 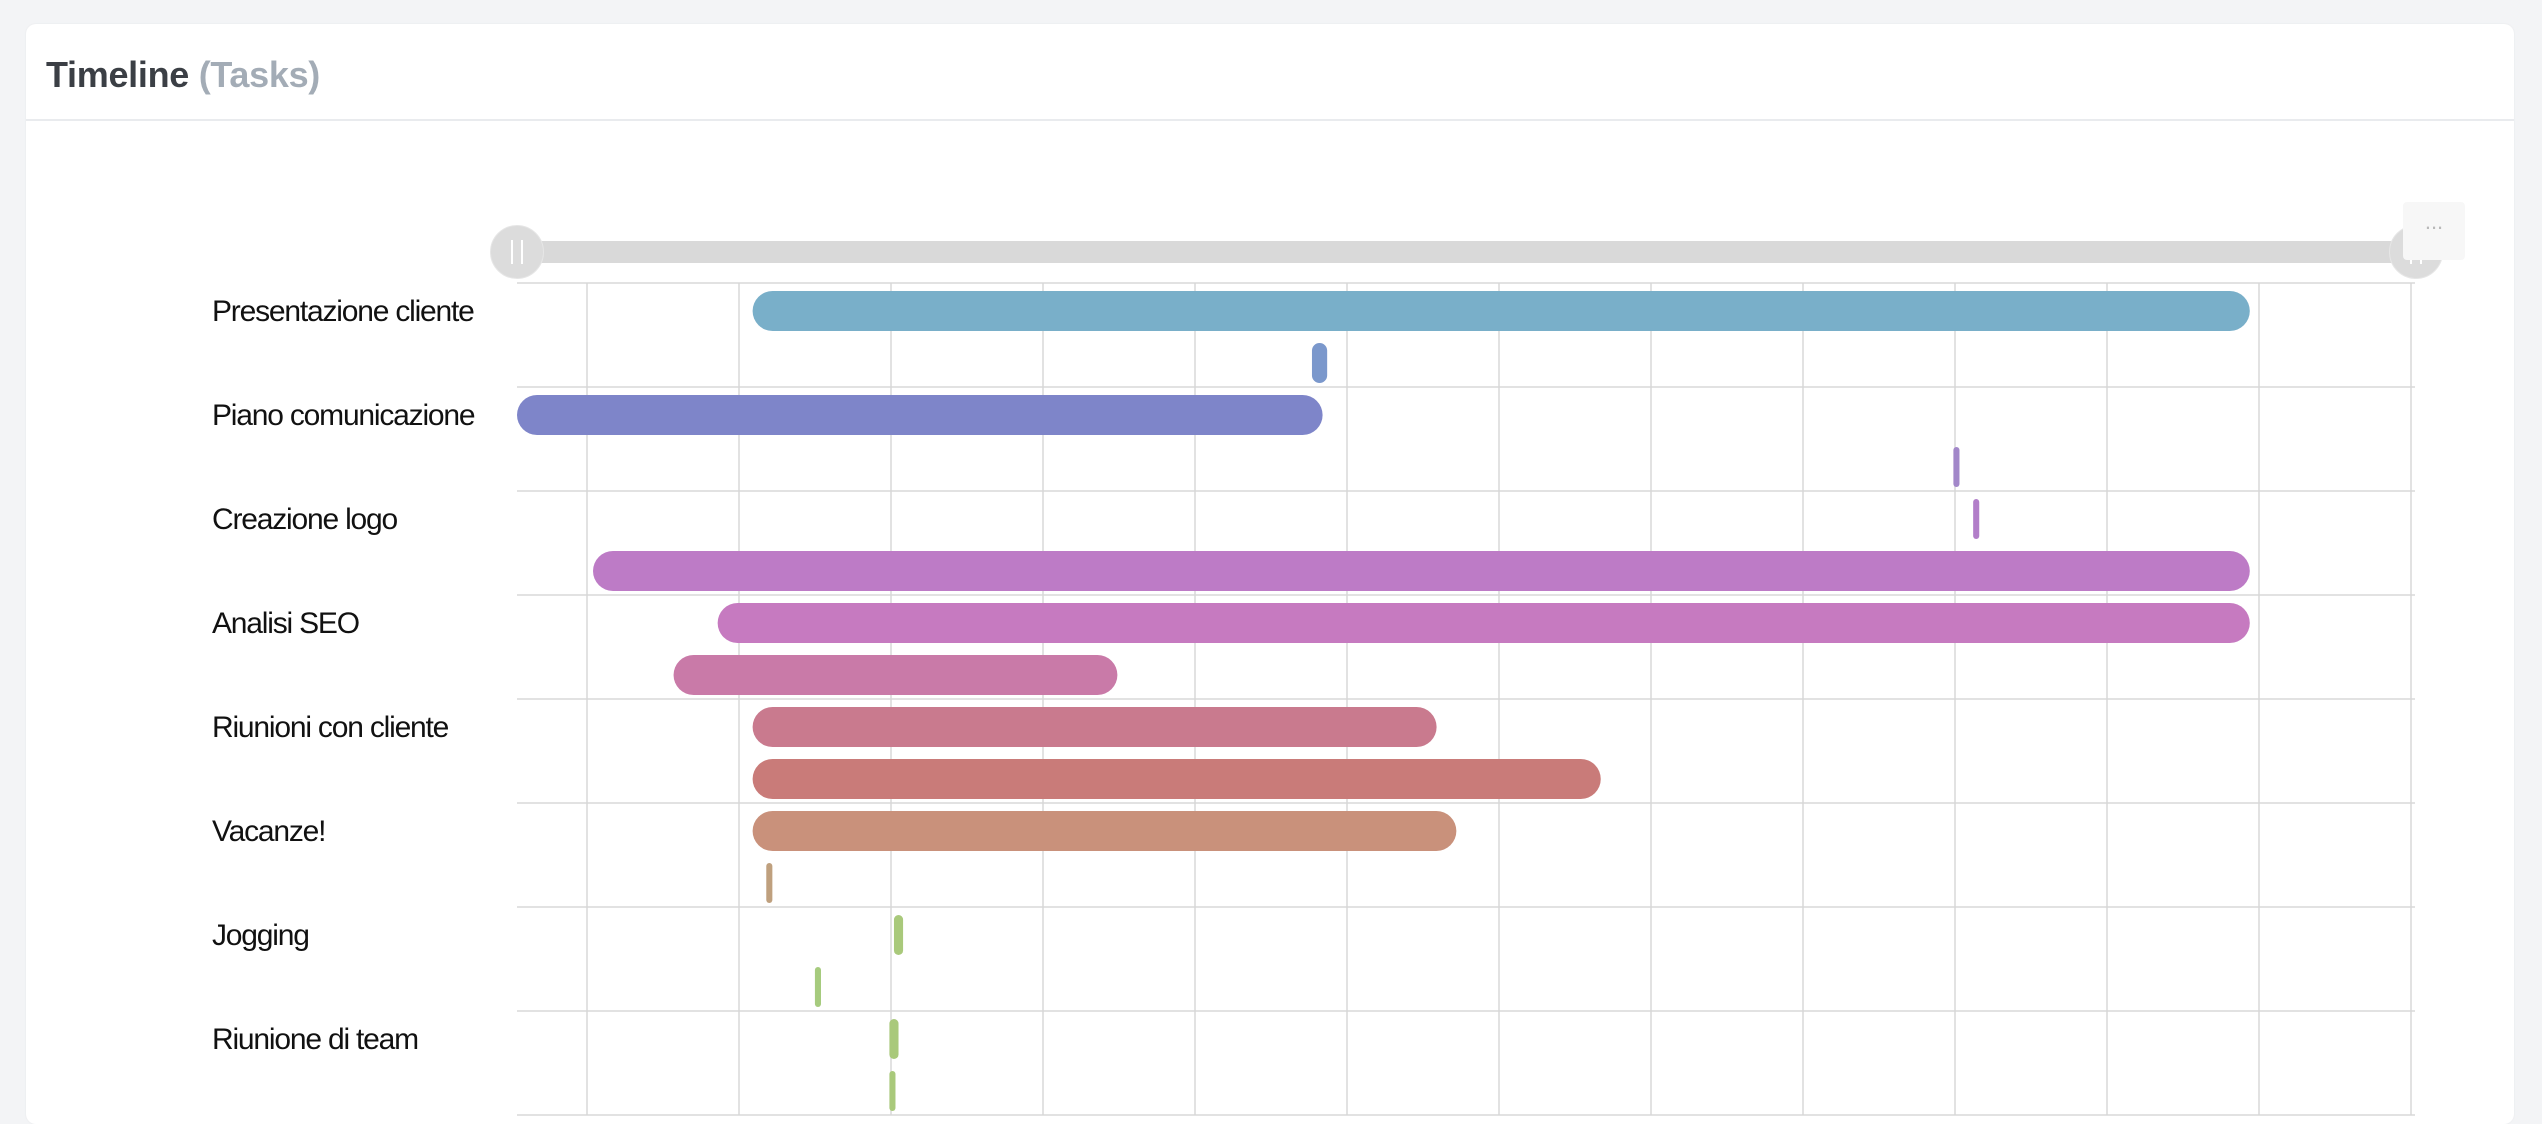 I want to click on card-header: Timeline (Tasks), so click(x=1270, y=72).